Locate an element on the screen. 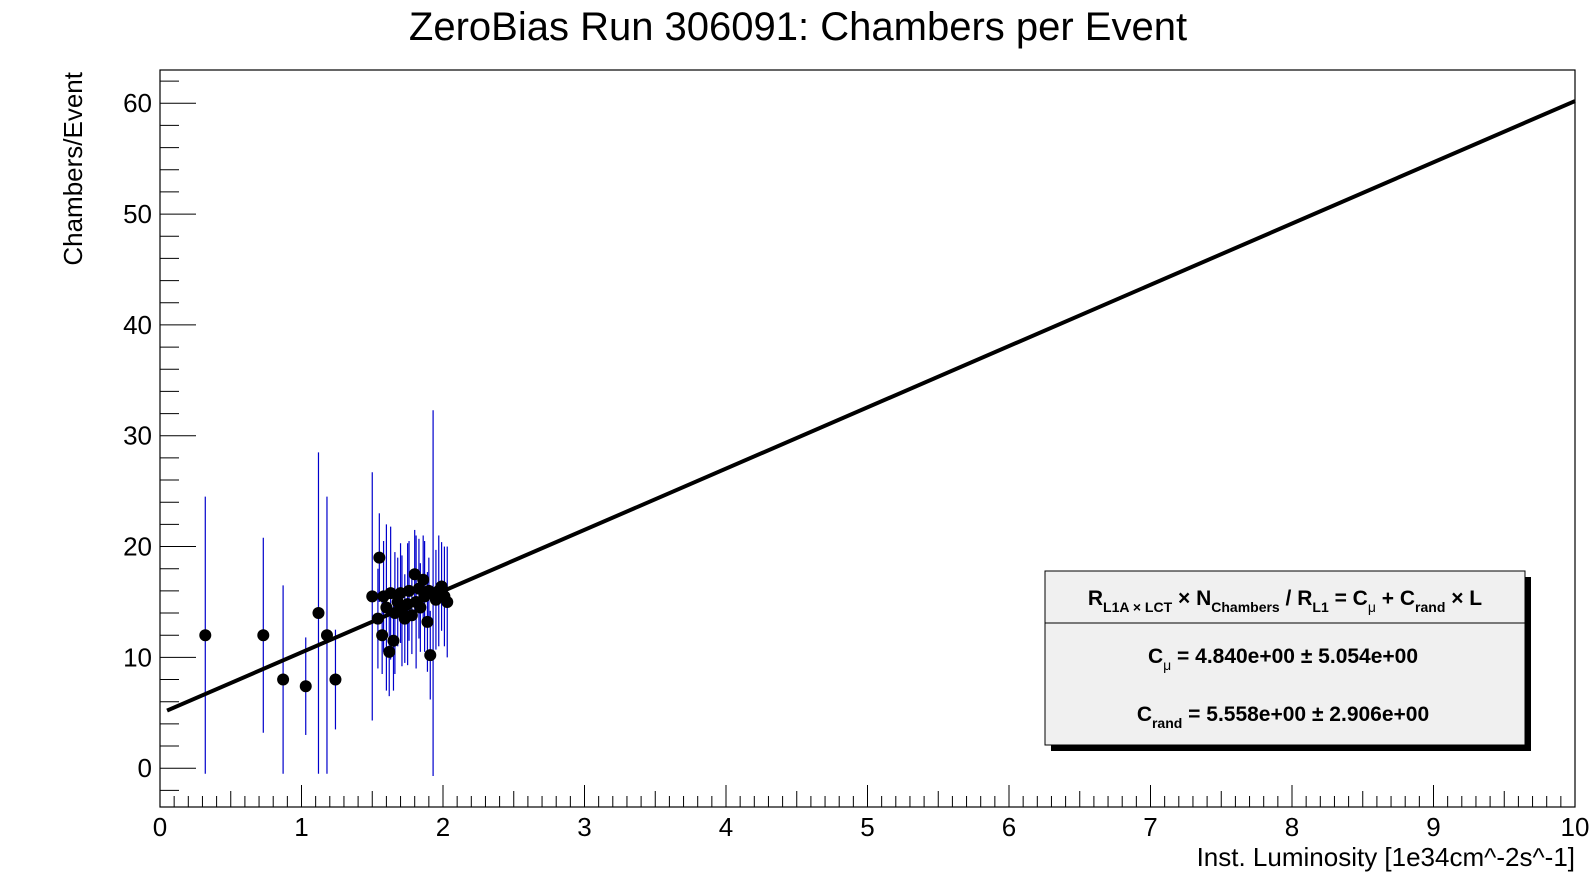 This screenshot has height=872, width=1596. legend-c-rand: Crand = 5.558e+00 ± 2.906e+00 is located at coordinates (1283, 717).